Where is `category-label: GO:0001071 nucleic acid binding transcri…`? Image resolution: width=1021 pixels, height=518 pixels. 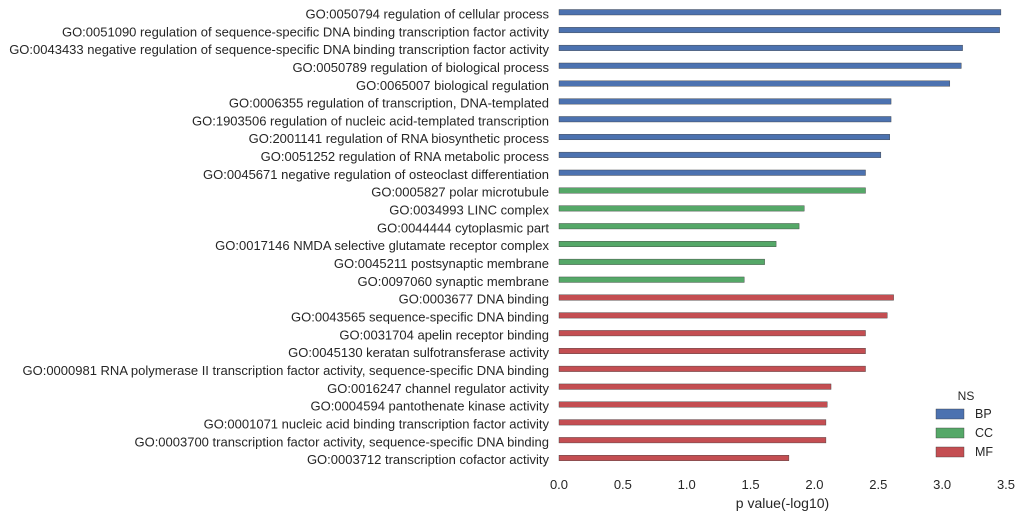 category-label: GO:0001071 nucleic acid binding transcri… is located at coordinates (377, 424).